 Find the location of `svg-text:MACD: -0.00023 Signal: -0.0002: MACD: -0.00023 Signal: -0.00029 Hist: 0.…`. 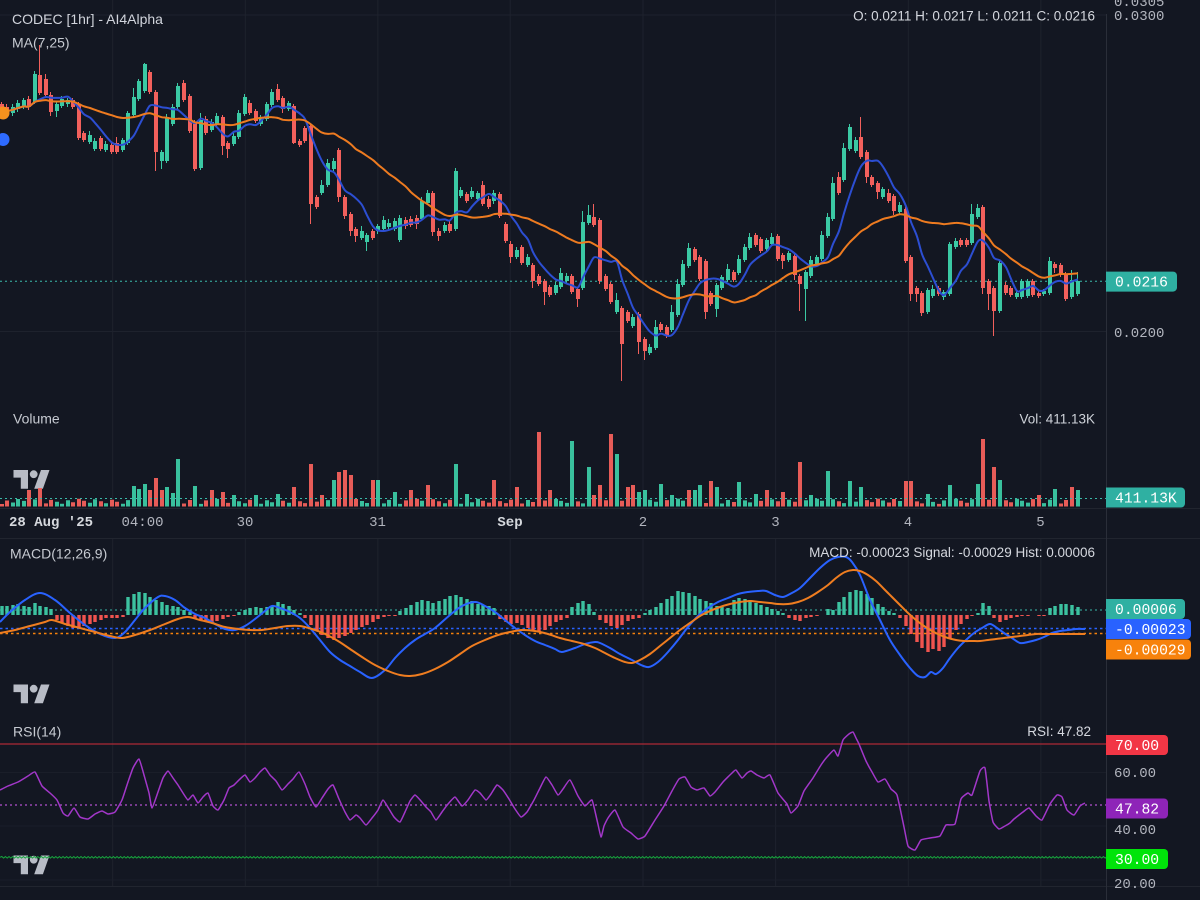

svg-text:MACD: -0.00023 Signal: -0.0002: MACD: -0.00023 Signal: -0.00029 Hist: 0.… is located at coordinates (952, 552).